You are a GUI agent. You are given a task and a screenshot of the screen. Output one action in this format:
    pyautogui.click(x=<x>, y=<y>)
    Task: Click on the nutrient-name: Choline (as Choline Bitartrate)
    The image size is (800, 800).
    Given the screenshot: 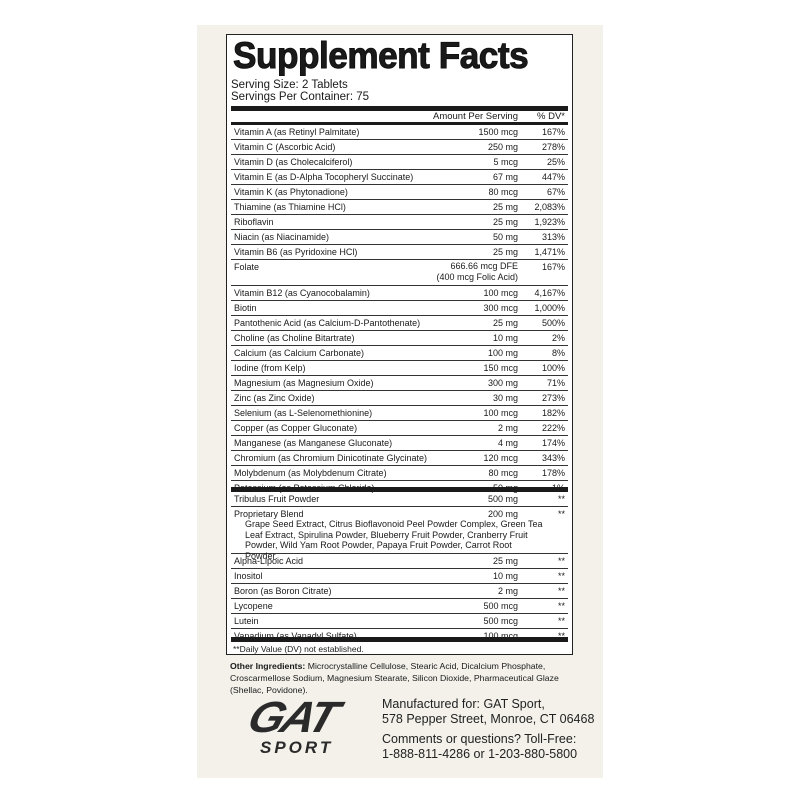 What is the action you would take?
    pyautogui.click(x=294, y=337)
    